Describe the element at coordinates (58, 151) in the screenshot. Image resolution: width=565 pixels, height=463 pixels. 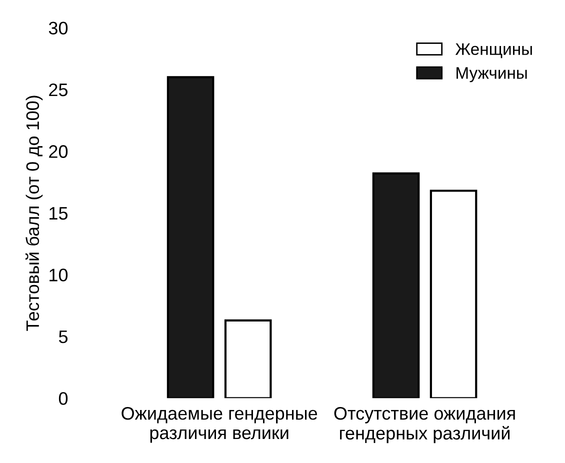
I see `y-tick-label: 20` at that location.